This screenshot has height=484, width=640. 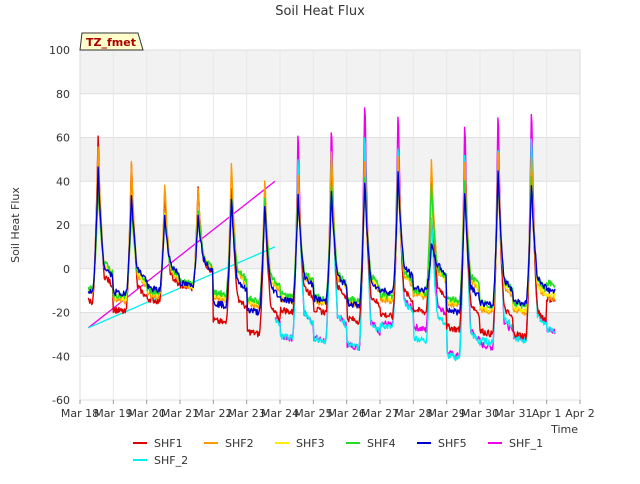 What do you see at coordinates (413, 413) in the screenshot?
I see `x-tick-label: Mar 28` at bounding box center [413, 413].